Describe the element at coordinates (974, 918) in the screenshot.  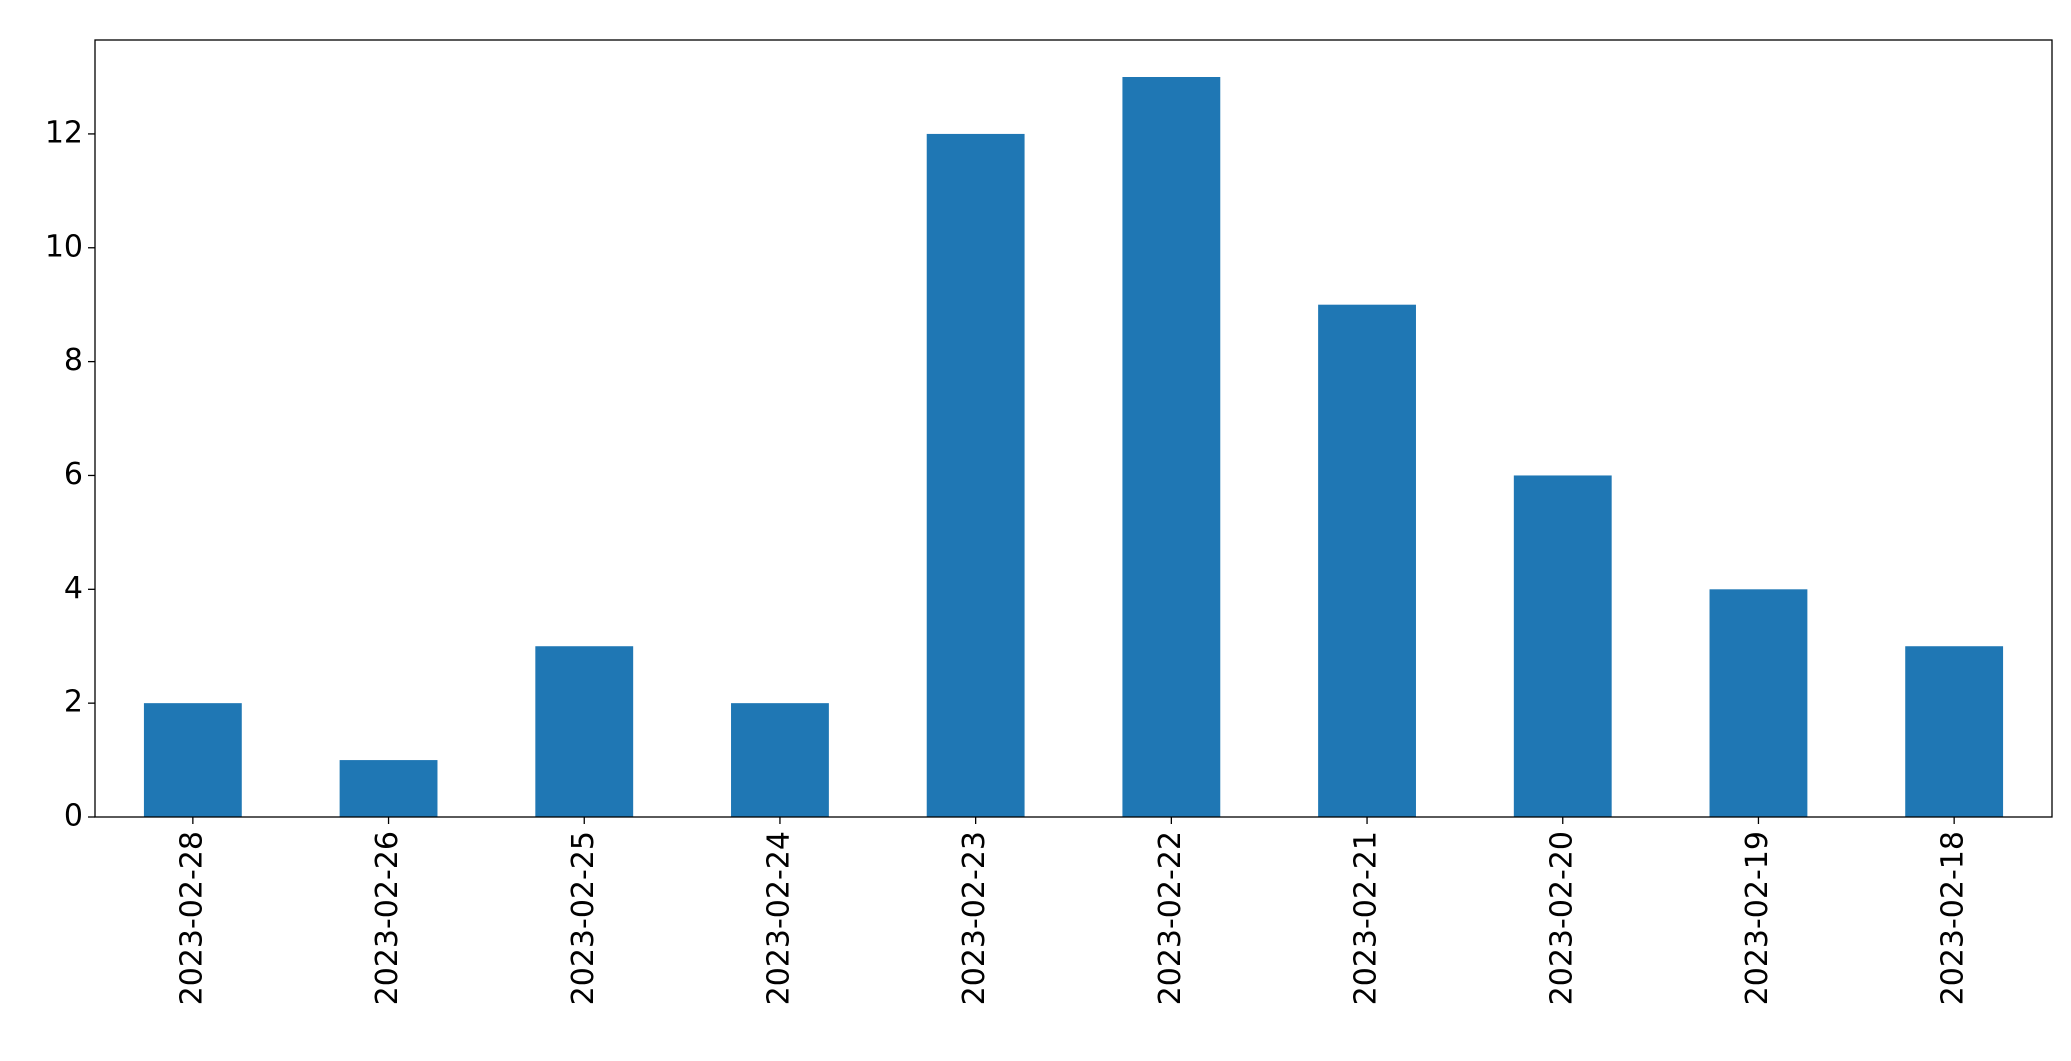
I see `x-tick-label: 2023-02-23` at that location.